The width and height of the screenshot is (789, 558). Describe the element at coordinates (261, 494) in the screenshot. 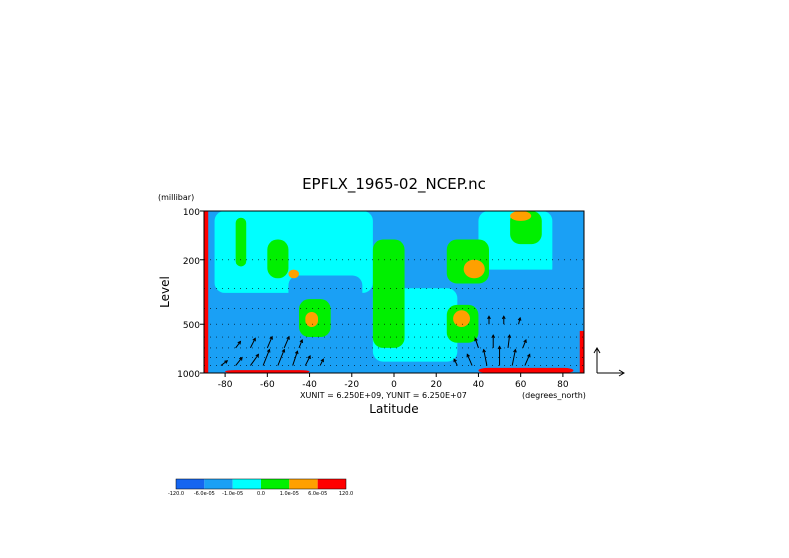

I see `colorbar-label: 0.0` at that location.